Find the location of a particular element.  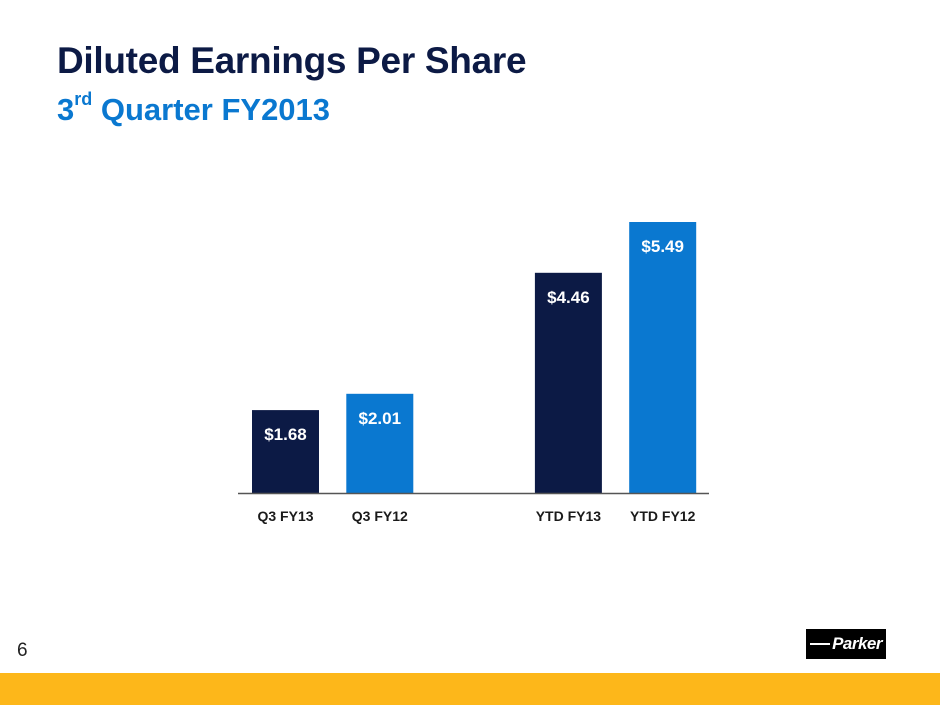

subtitle-prefix: 3 is located at coordinates (66, 109).